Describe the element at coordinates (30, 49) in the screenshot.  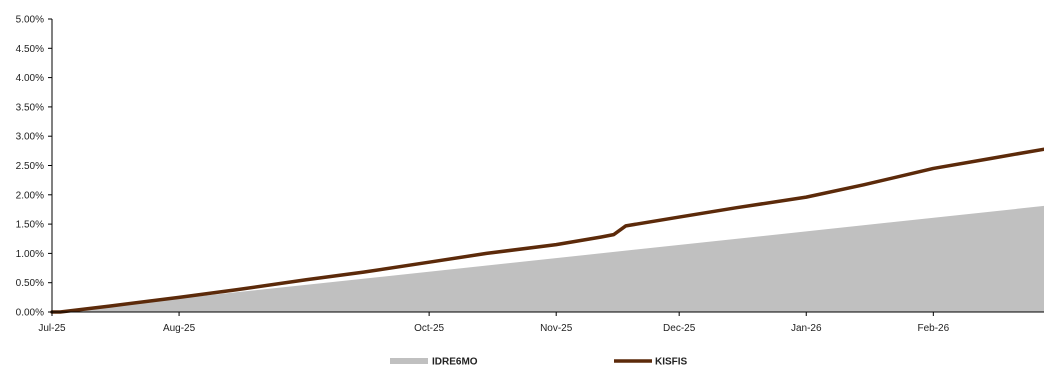
I see `y-tick-label: 4.50%` at that location.